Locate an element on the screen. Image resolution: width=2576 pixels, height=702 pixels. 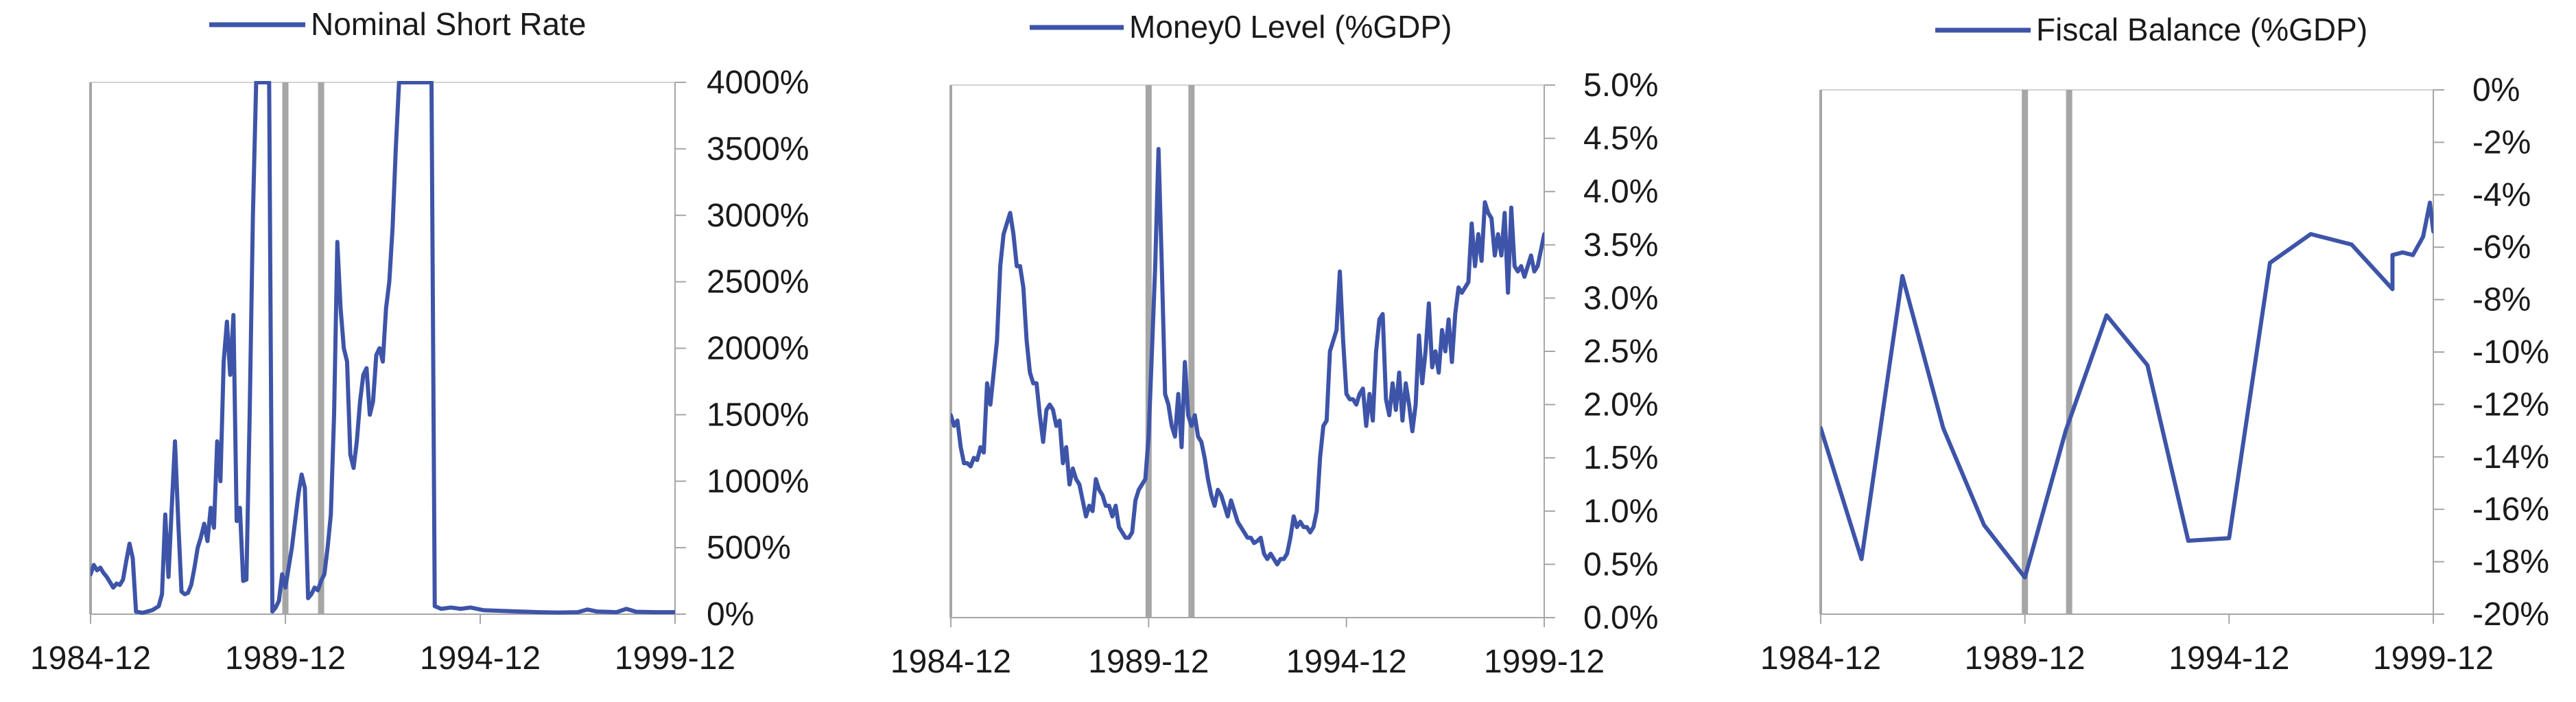
y-tick-label: 1000% is located at coordinates (758, 481).